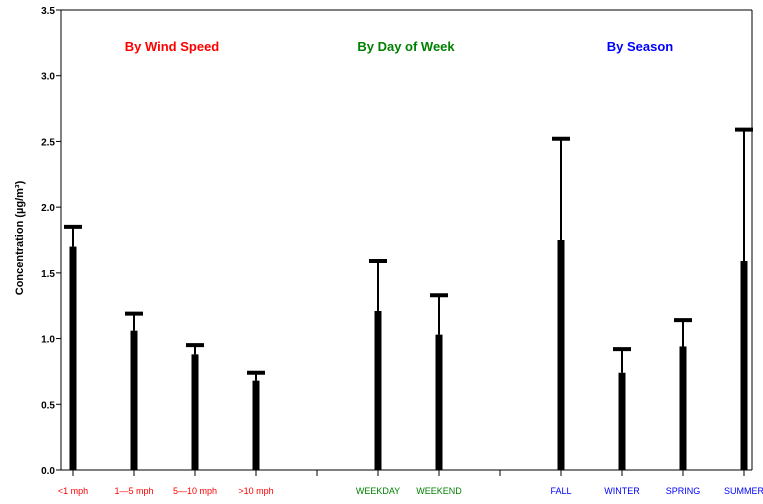  I want to click on x-tick-label: 5—10 mph, so click(195, 491).